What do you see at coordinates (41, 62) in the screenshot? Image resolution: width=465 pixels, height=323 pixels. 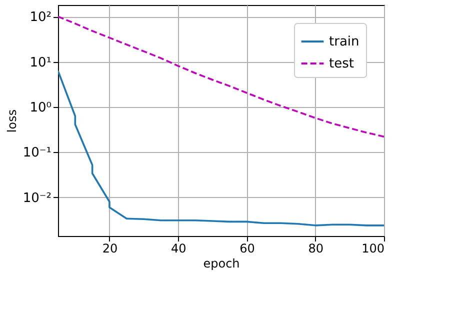 I see `y-tick-label: 10¹` at bounding box center [41, 62].